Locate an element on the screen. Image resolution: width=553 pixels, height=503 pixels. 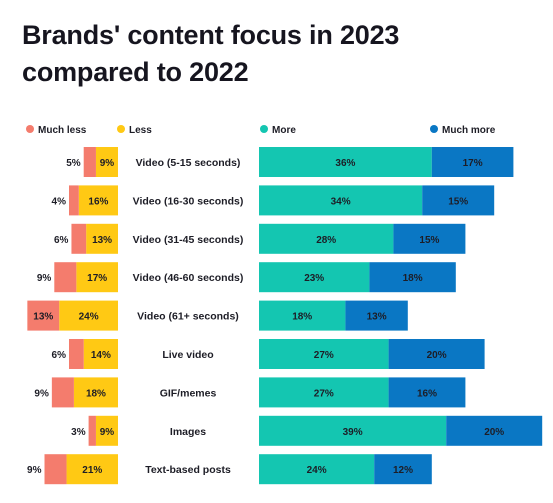
value-label-much-more-1: 15% is located at coordinates (458, 201).